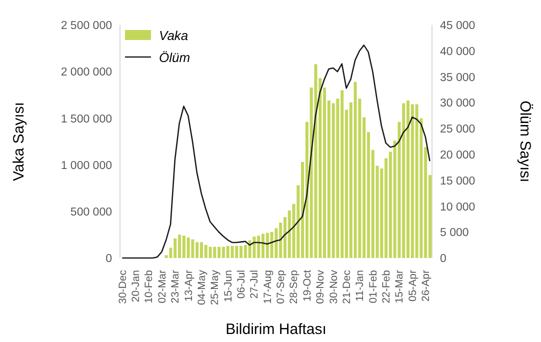 The width and height of the screenshot is (541, 342). What do you see at coordinates (122, 287) in the screenshot?
I see `x-tick-label: 30-Dec` at bounding box center [122, 287].